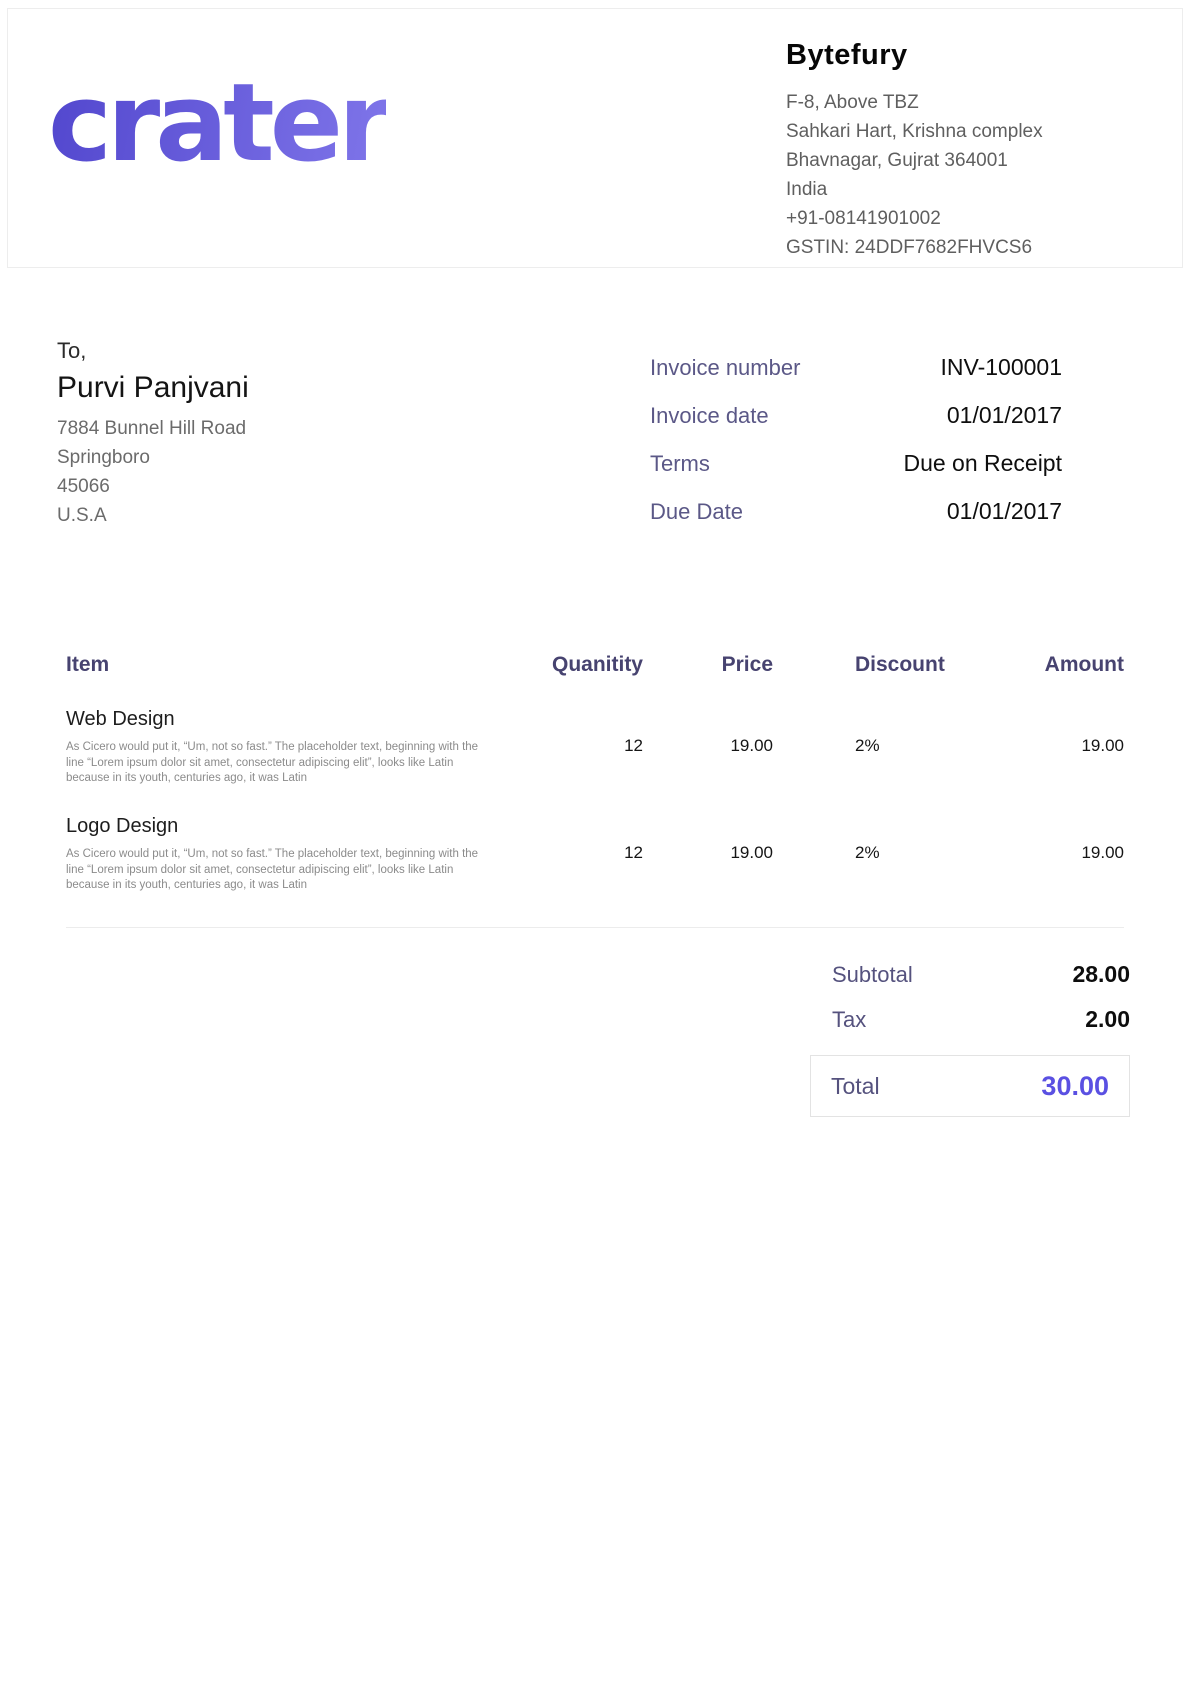 This screenshot has height=1684, width=1190. I want to click on tax-value: 2.00, so click(1107, 1019).